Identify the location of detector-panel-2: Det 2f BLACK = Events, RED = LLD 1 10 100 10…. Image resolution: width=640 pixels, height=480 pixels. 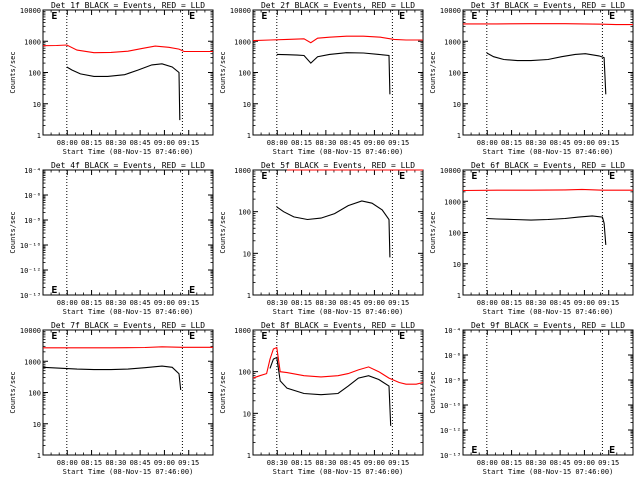
(321, 78).